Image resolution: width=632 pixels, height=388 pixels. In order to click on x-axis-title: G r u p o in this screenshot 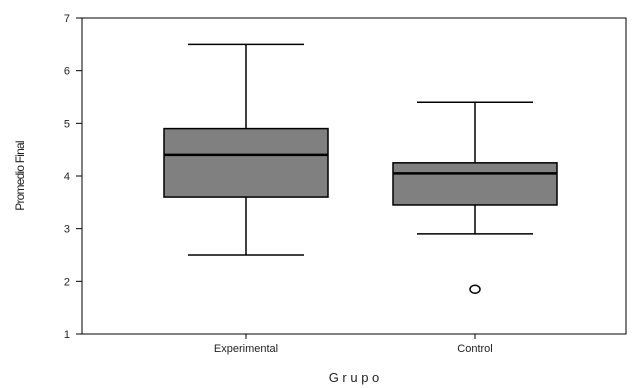, I will do `click(354, 377)`.